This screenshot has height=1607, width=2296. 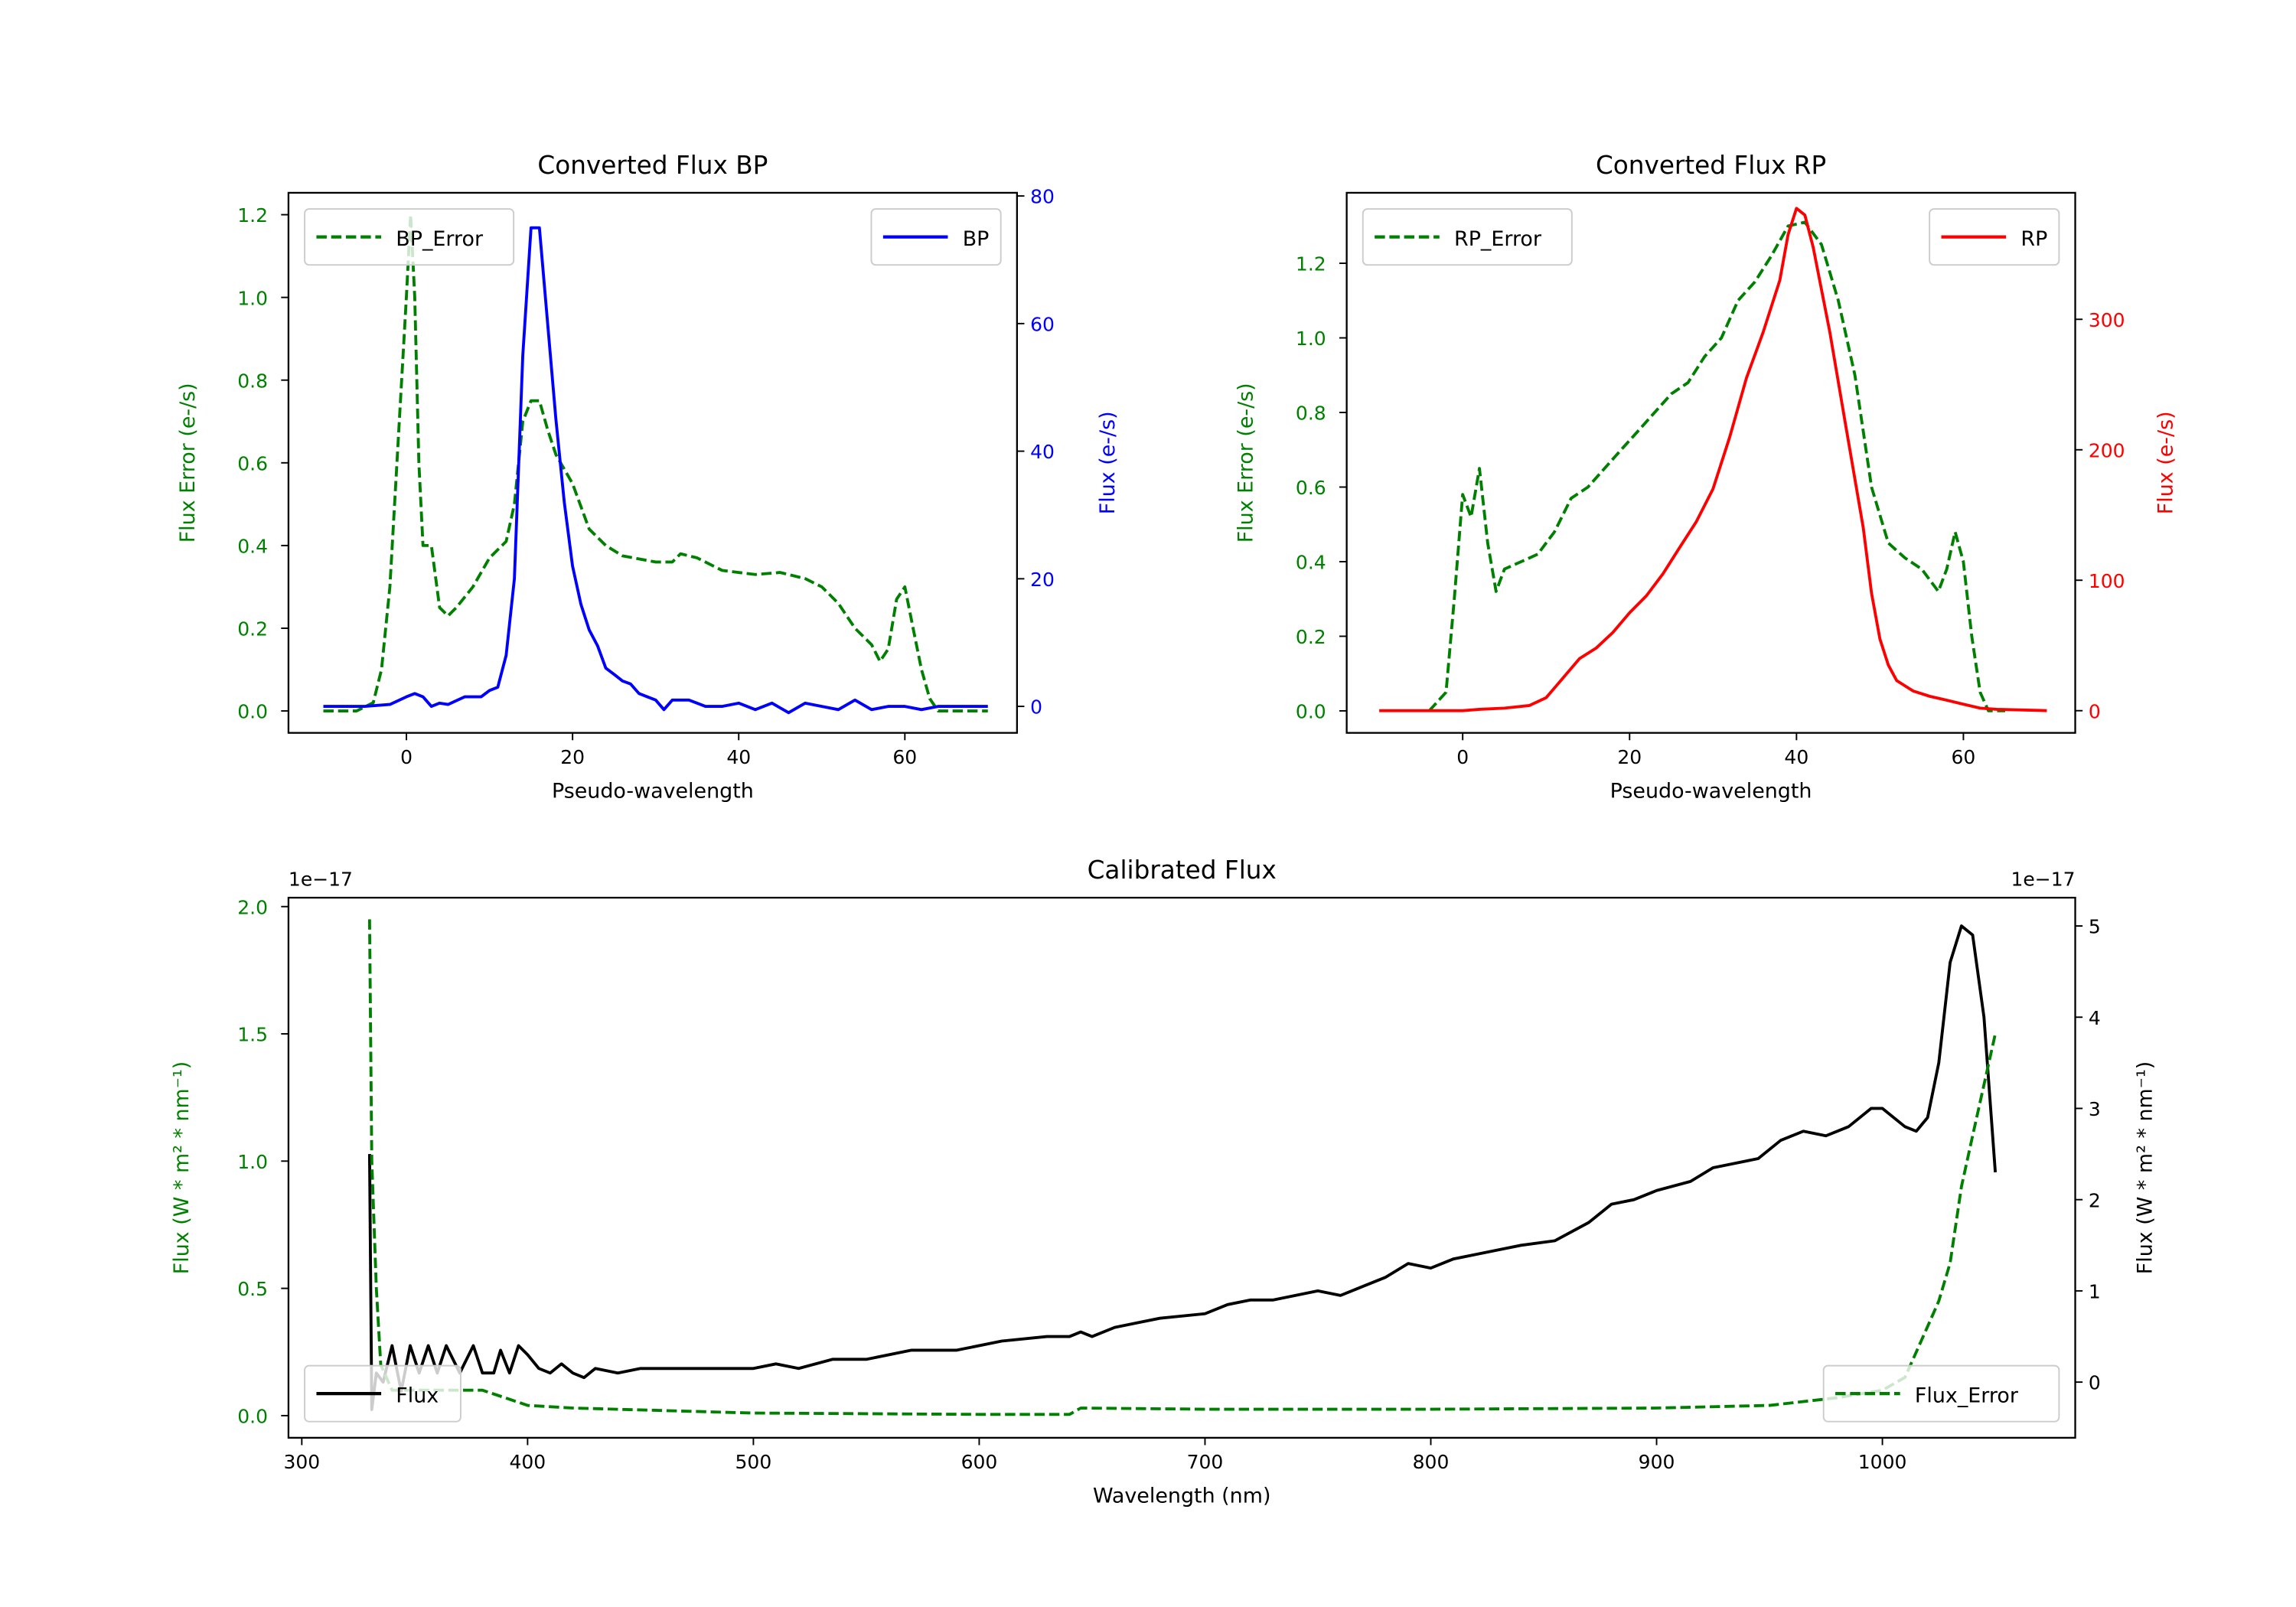 I want to click on y-left-tick-label: 0.5, so click(x=252, y=1289).